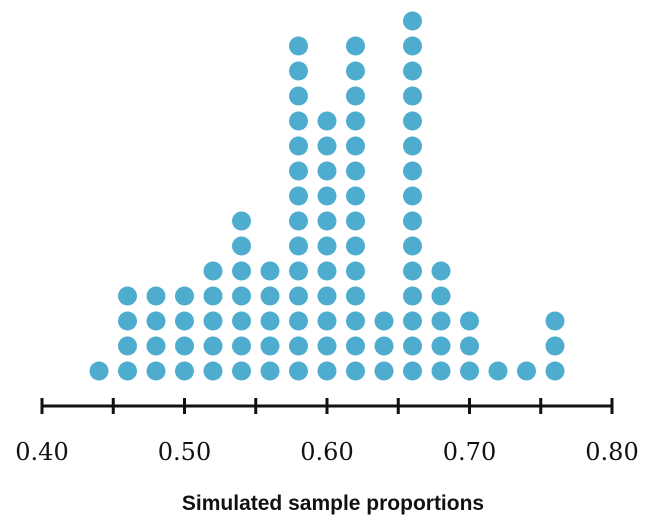  Describe the element at coordinates (327, 121) in the screenshot. I see `dot-0.60-11` at that location.